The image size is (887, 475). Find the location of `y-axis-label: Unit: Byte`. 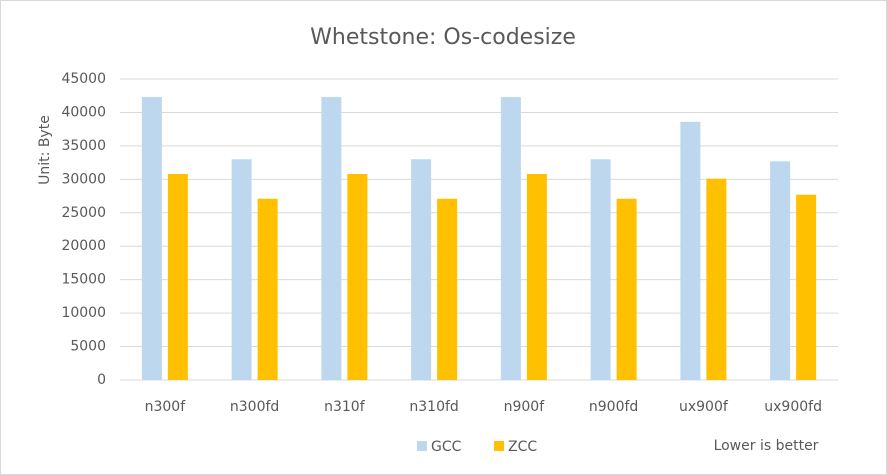

y-axis-label: Unit: Byte is located at coordinates (45, 150).